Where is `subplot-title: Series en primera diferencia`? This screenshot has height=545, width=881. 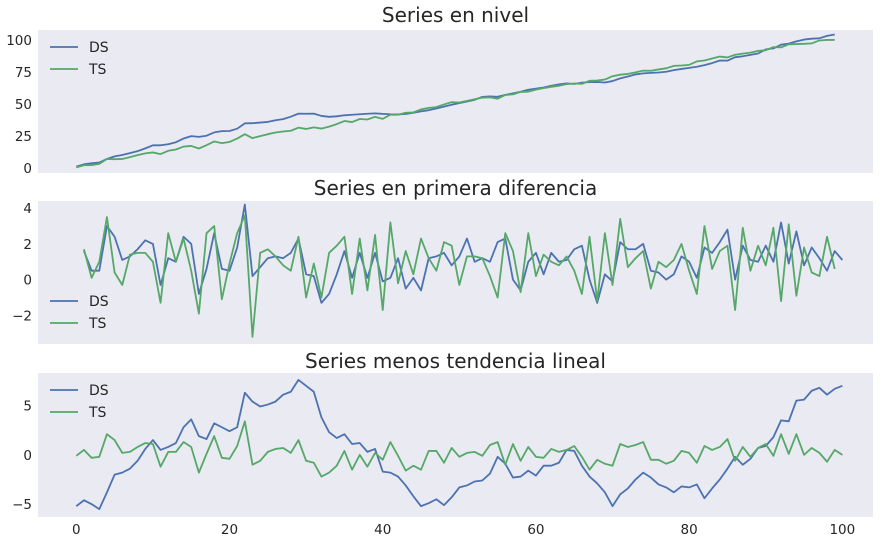
subplot-title: Series en primera diferencia is located at coordinates (455, 188).